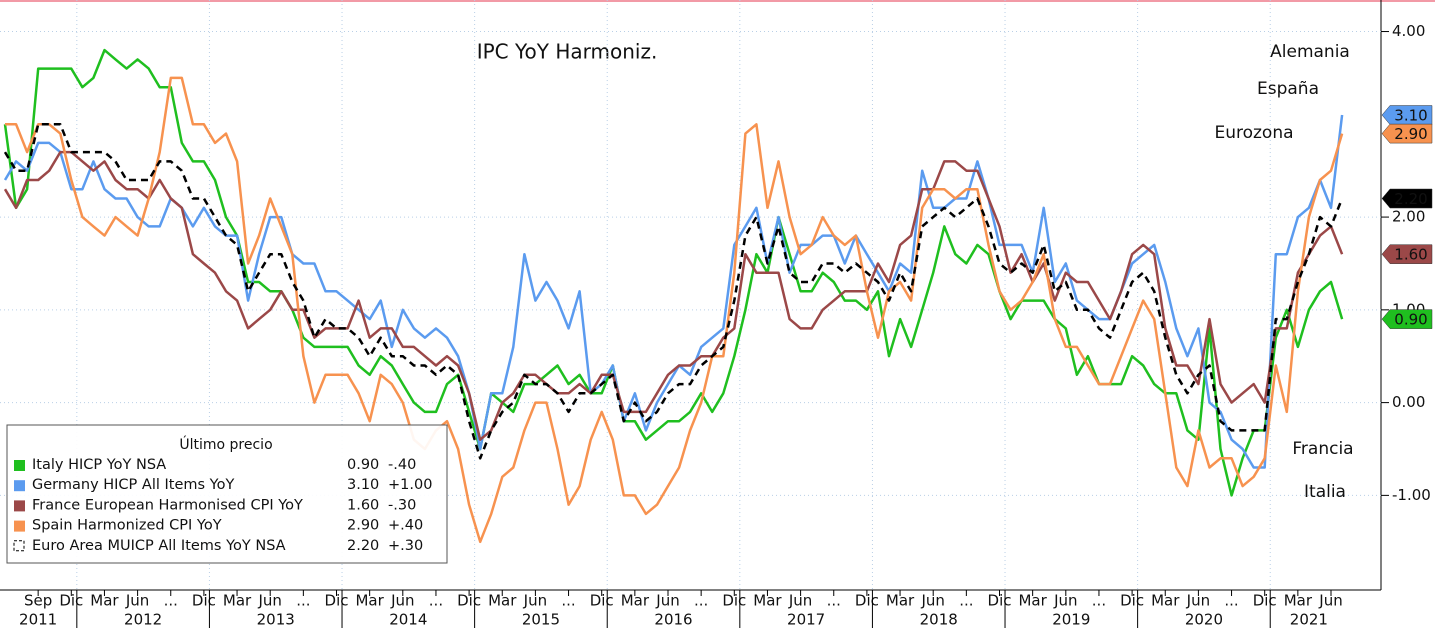 The height and width of the screenshot is (628, 1435). I want to click on legend-last: 2.90, so click(363, 526).